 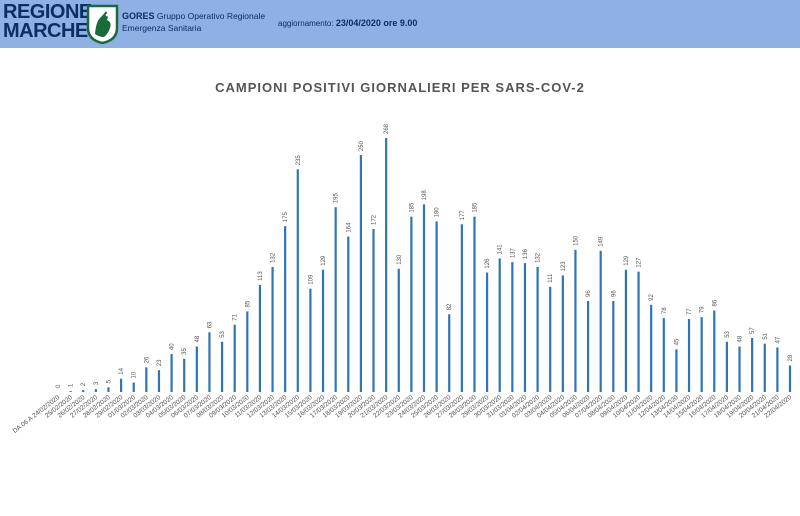 What do you see at coordinates (236, 316) in the screenshot?
I see `data-label: 71` at bounding box center [236, 316].